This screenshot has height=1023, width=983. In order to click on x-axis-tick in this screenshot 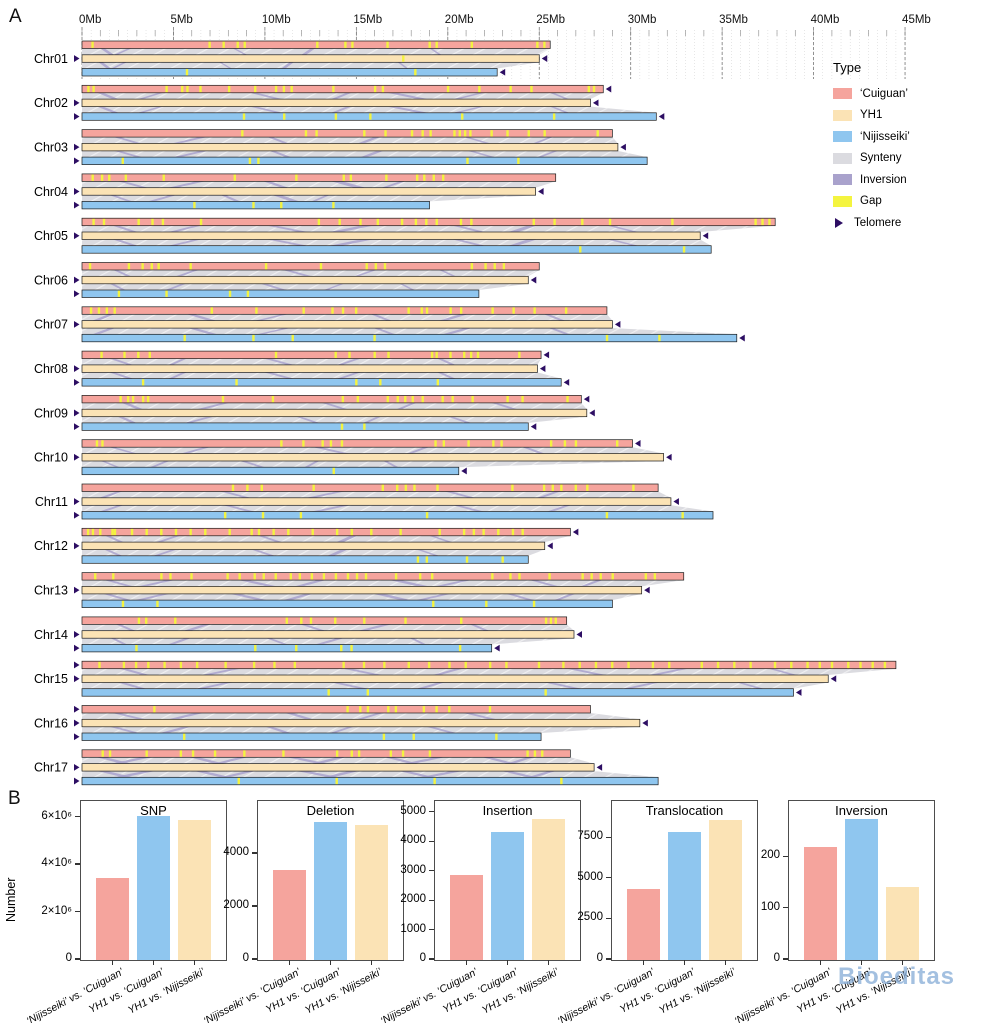, I will do `click(548, 962)`.